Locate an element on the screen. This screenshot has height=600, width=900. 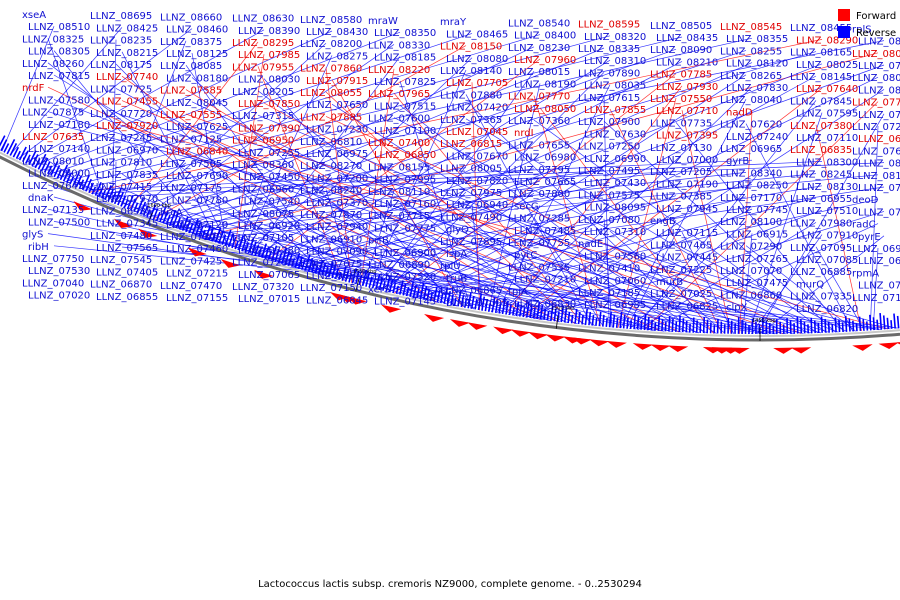
gene-label: LLNZ_07885 is located at coordinates (331, 117).